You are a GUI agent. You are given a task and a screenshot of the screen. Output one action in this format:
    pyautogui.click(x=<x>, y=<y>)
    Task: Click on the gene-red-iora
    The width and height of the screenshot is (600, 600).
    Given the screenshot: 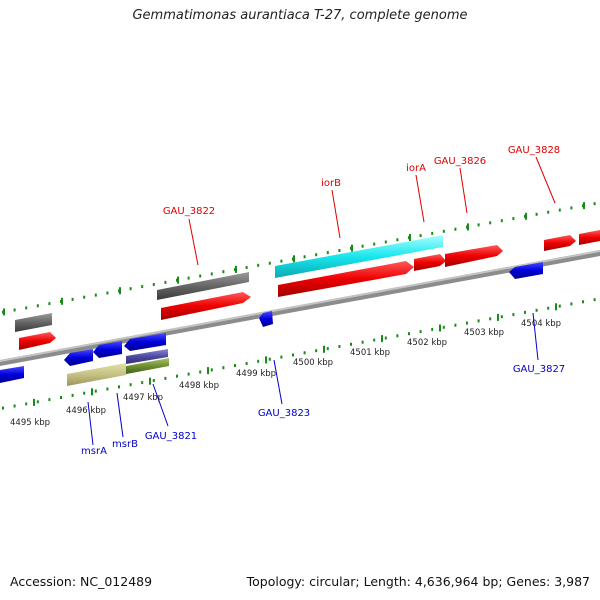 What is the action you would take?
    pyautogui.click(x=430, y=262)
    